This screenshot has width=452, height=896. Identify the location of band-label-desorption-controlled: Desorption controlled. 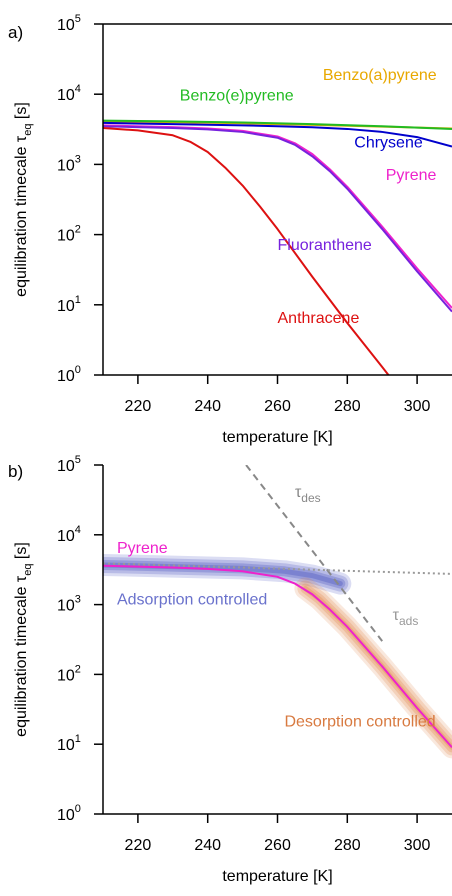
(359, 721).